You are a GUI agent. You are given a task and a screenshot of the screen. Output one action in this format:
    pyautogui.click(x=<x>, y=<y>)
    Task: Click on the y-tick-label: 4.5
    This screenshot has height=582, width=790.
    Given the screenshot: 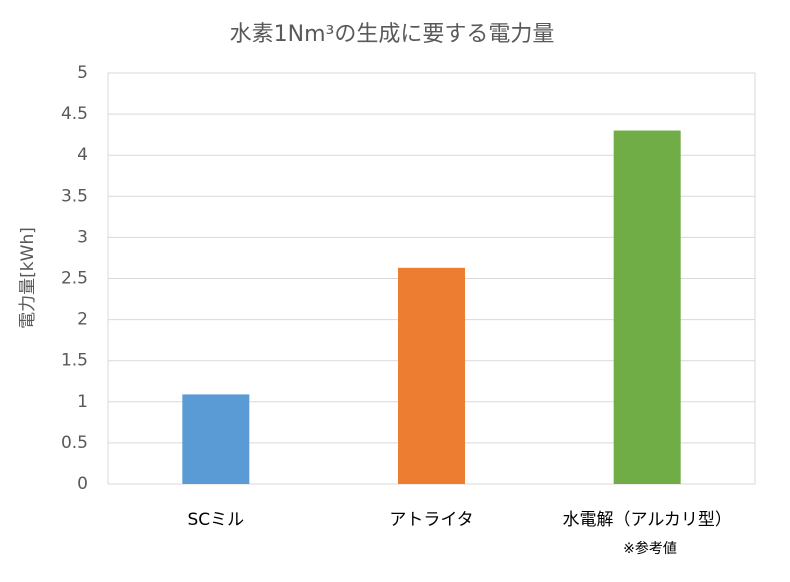 What is the action you would take?
    pyautogui.click(x=74, y=114)
    